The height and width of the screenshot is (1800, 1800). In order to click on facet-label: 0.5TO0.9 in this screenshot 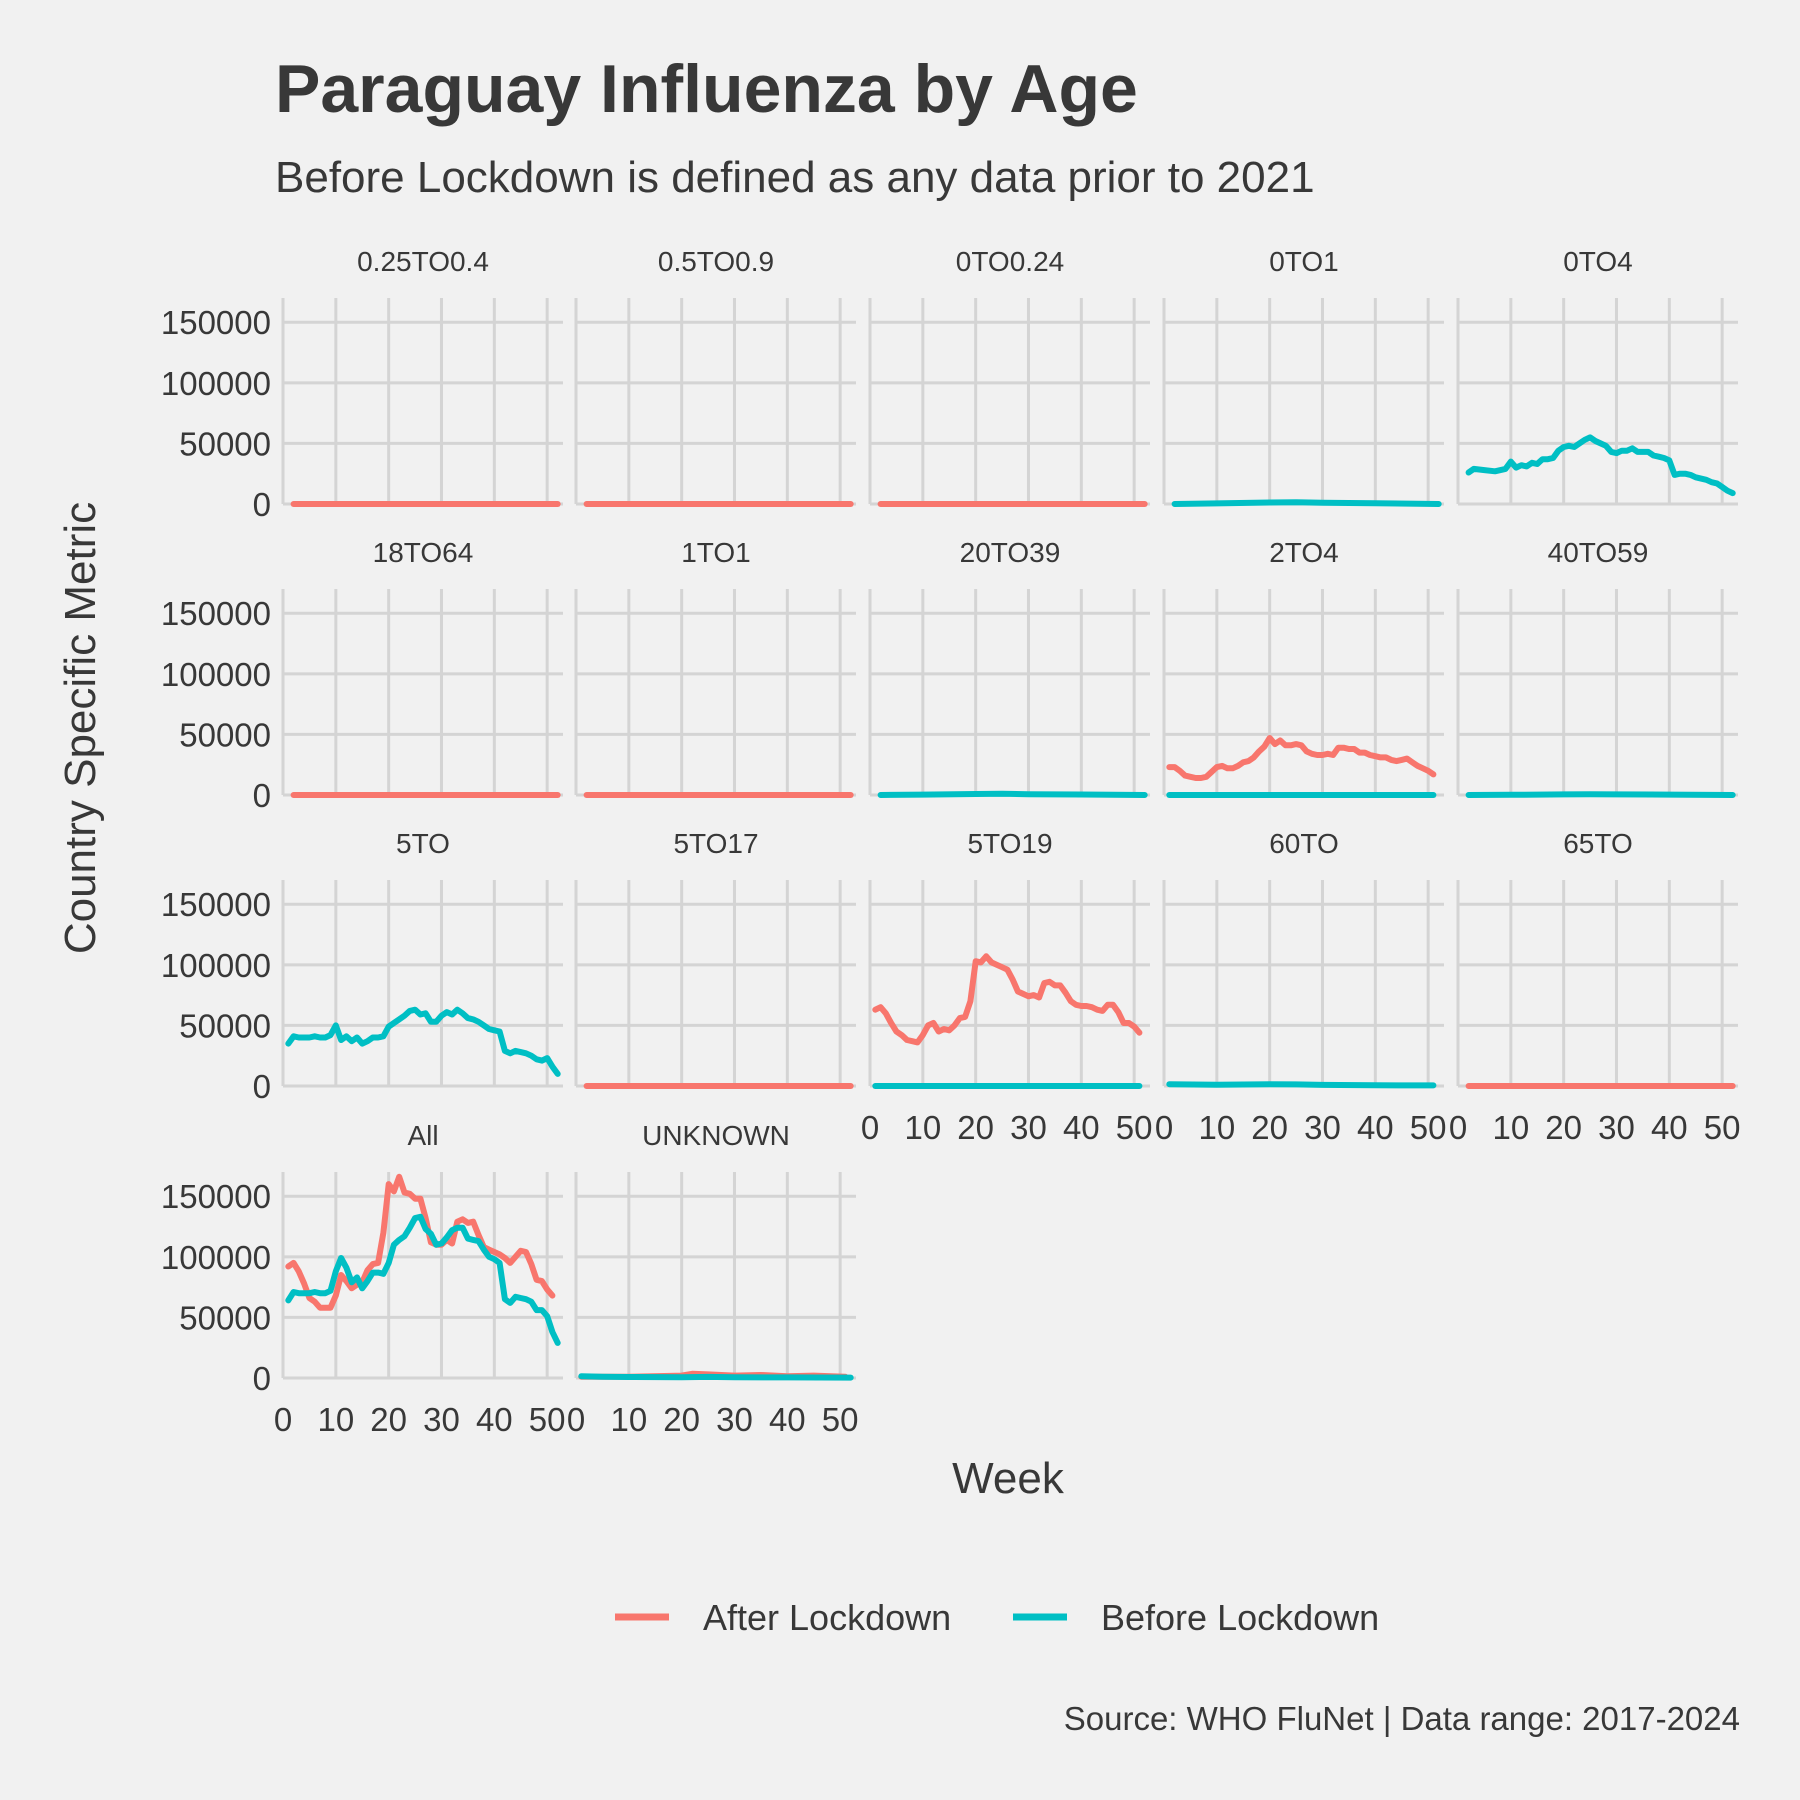, I will do `click(716, 261)`.